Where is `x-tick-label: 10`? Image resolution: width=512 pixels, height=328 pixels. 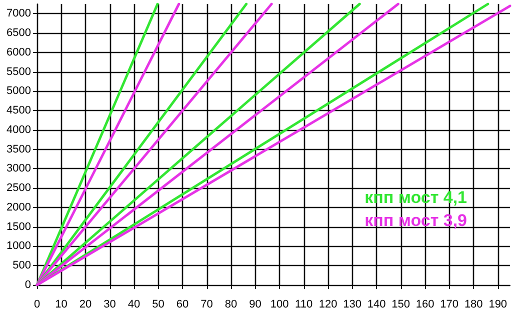 x-tick-label: 10 is located at coordinates (61, 304).